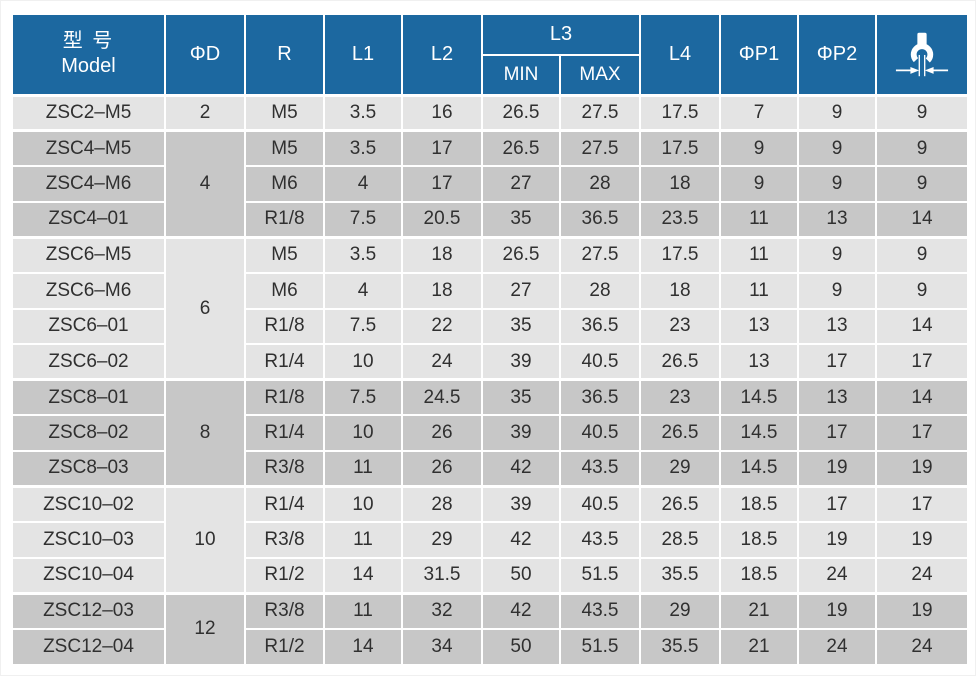  Describe the element at coordinates (88, 254) in the screenshot. I see `cell-model: ZSC6–M5` at that location.